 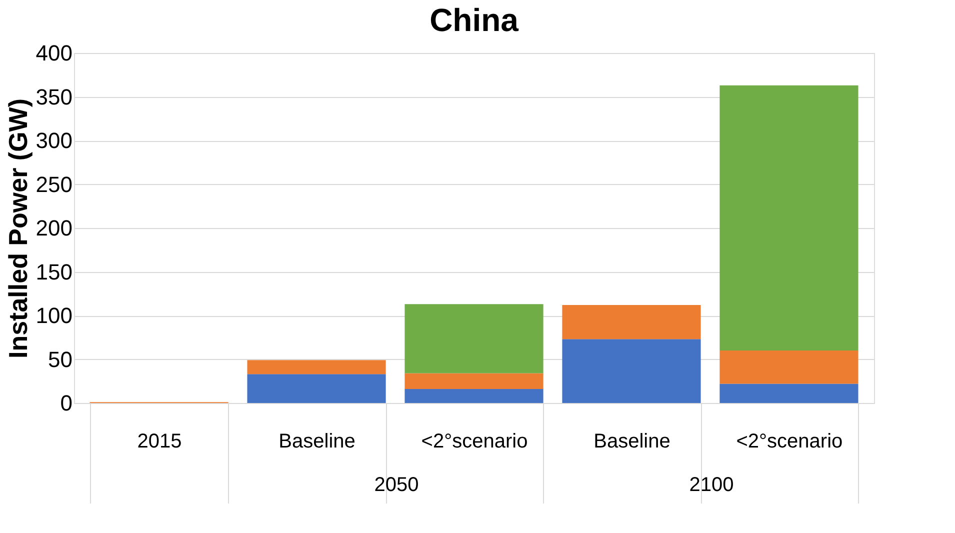 What do you see at coordinates (54, 53) in the screenshot?
I see `y-tick-label: 400` at bounding box center [54, 53].